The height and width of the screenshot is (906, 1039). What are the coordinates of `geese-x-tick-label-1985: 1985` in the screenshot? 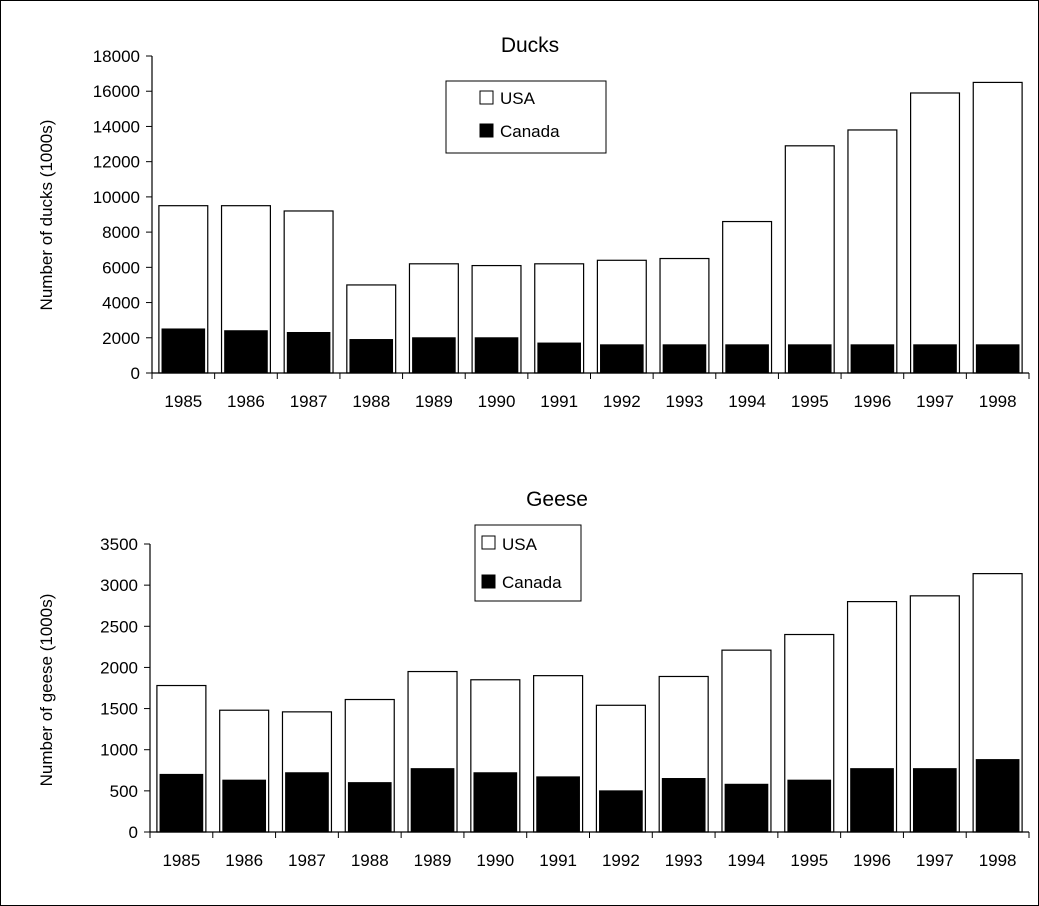 It's located at (181, 860).